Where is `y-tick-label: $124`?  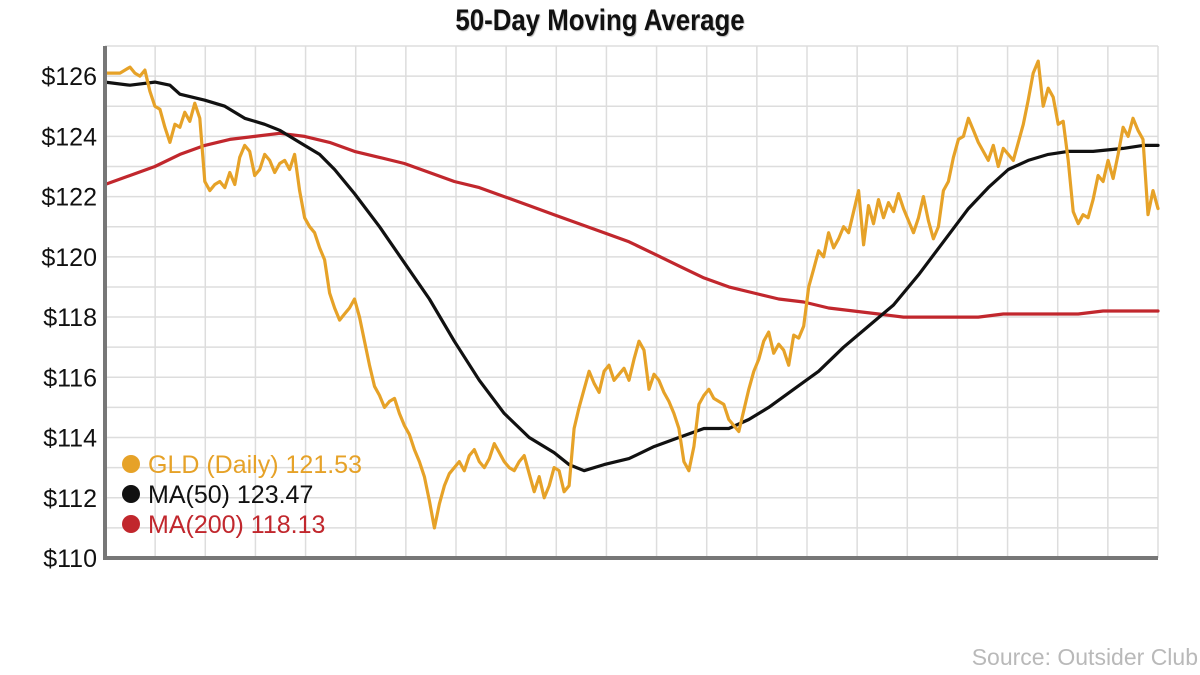
y-tick-label: $124 is located at coordinates (69, 137).